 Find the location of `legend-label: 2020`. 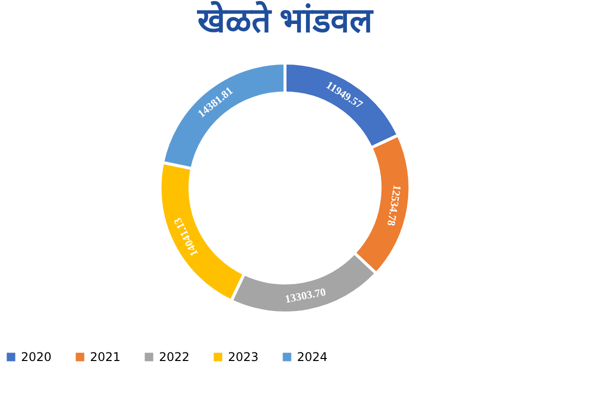

legend-label: 2020 is located at coordinates (36, 357).